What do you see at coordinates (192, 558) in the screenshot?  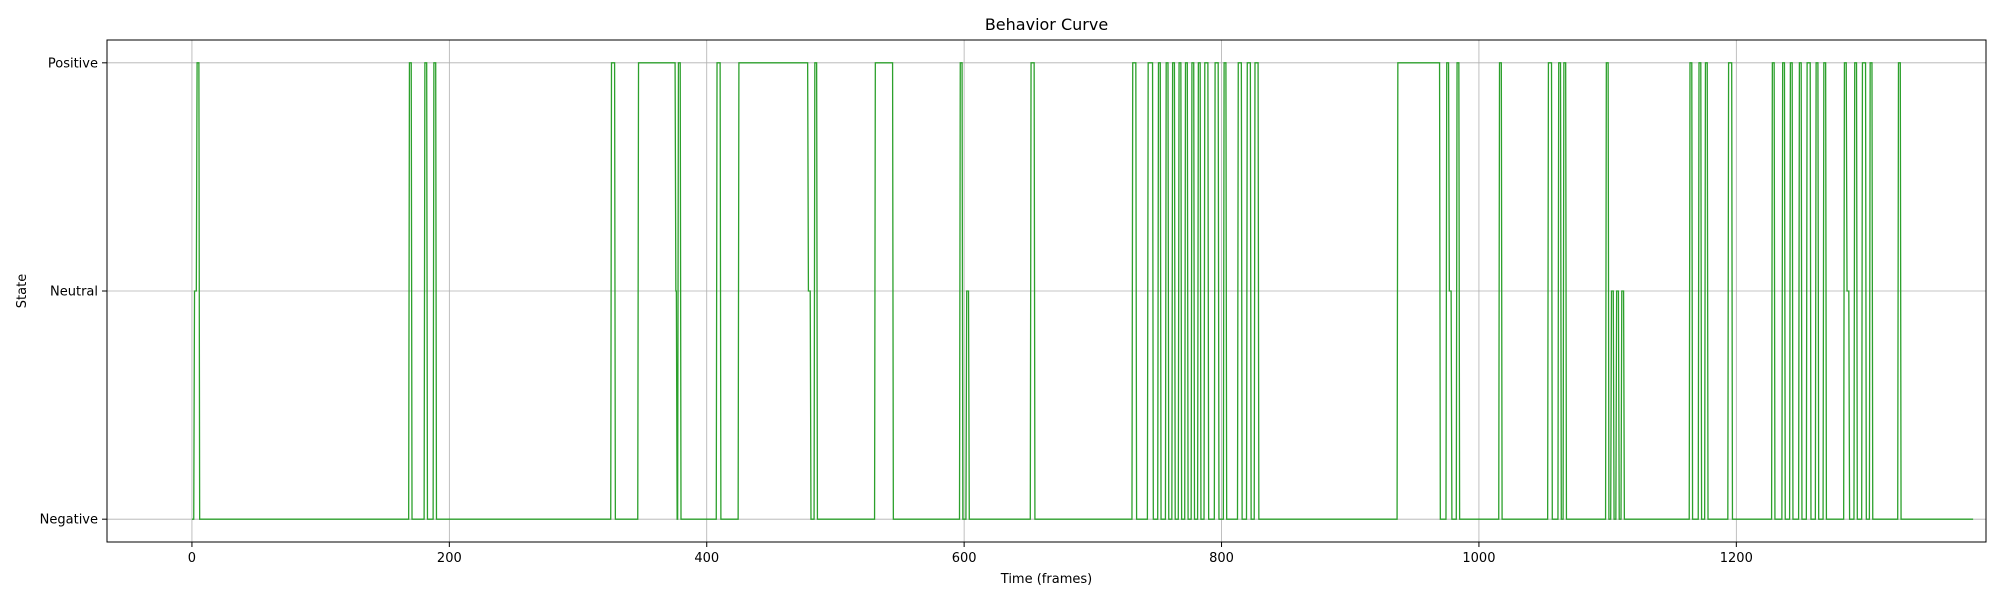 I see `x-tick-label: 0` at bounding box center [192, 558].